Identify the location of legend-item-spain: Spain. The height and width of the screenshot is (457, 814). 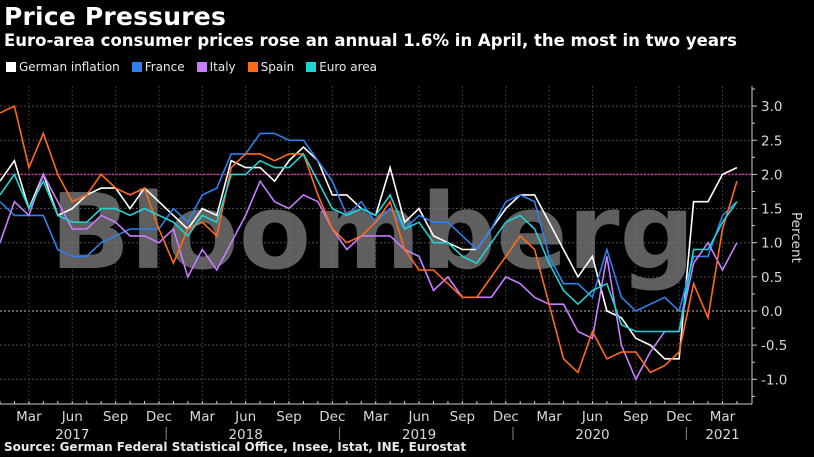
(271, 67).